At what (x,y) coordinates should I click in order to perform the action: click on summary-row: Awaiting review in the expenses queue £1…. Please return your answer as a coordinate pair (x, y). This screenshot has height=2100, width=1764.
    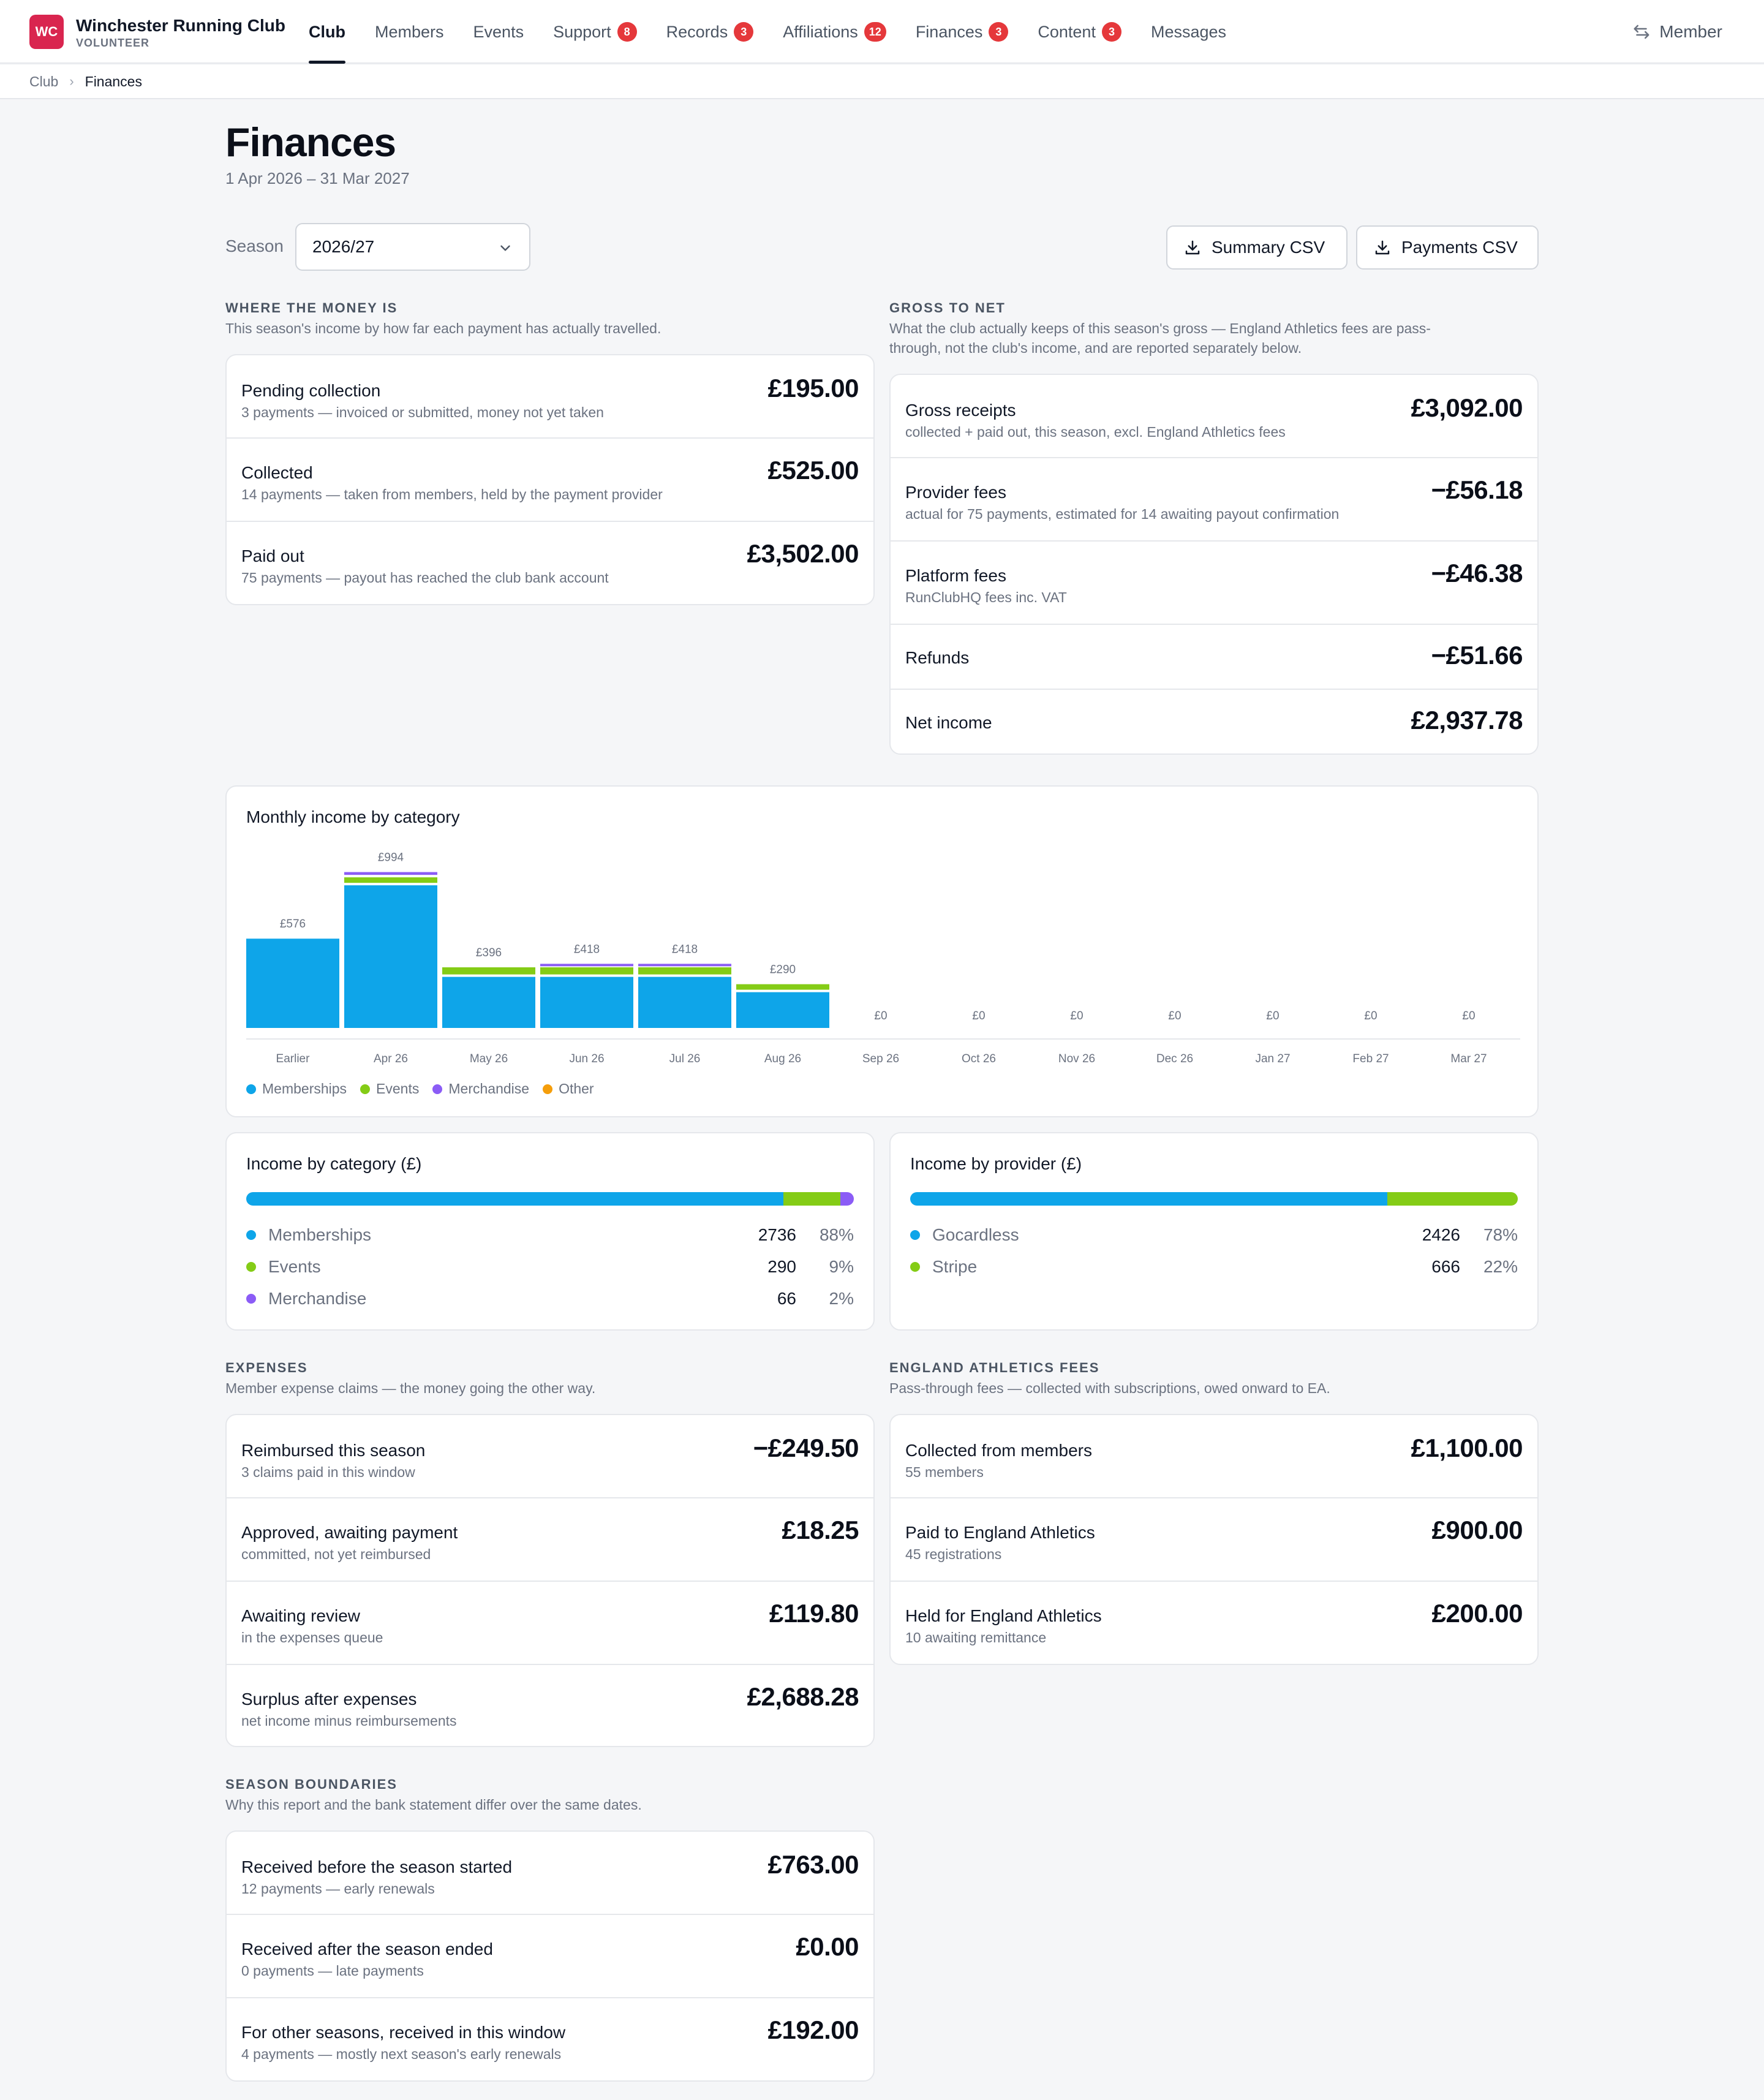
    Looking at the image, I should click on (550, 1623).